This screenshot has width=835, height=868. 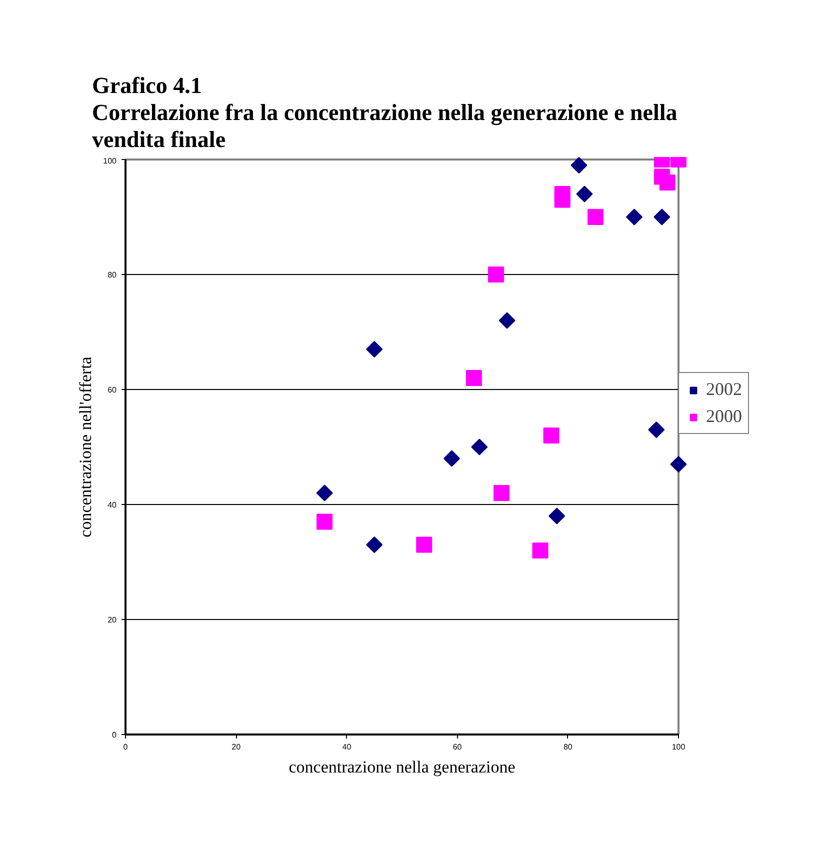 I want to click on x-tick-label: 0, so click(x=125, y=747).